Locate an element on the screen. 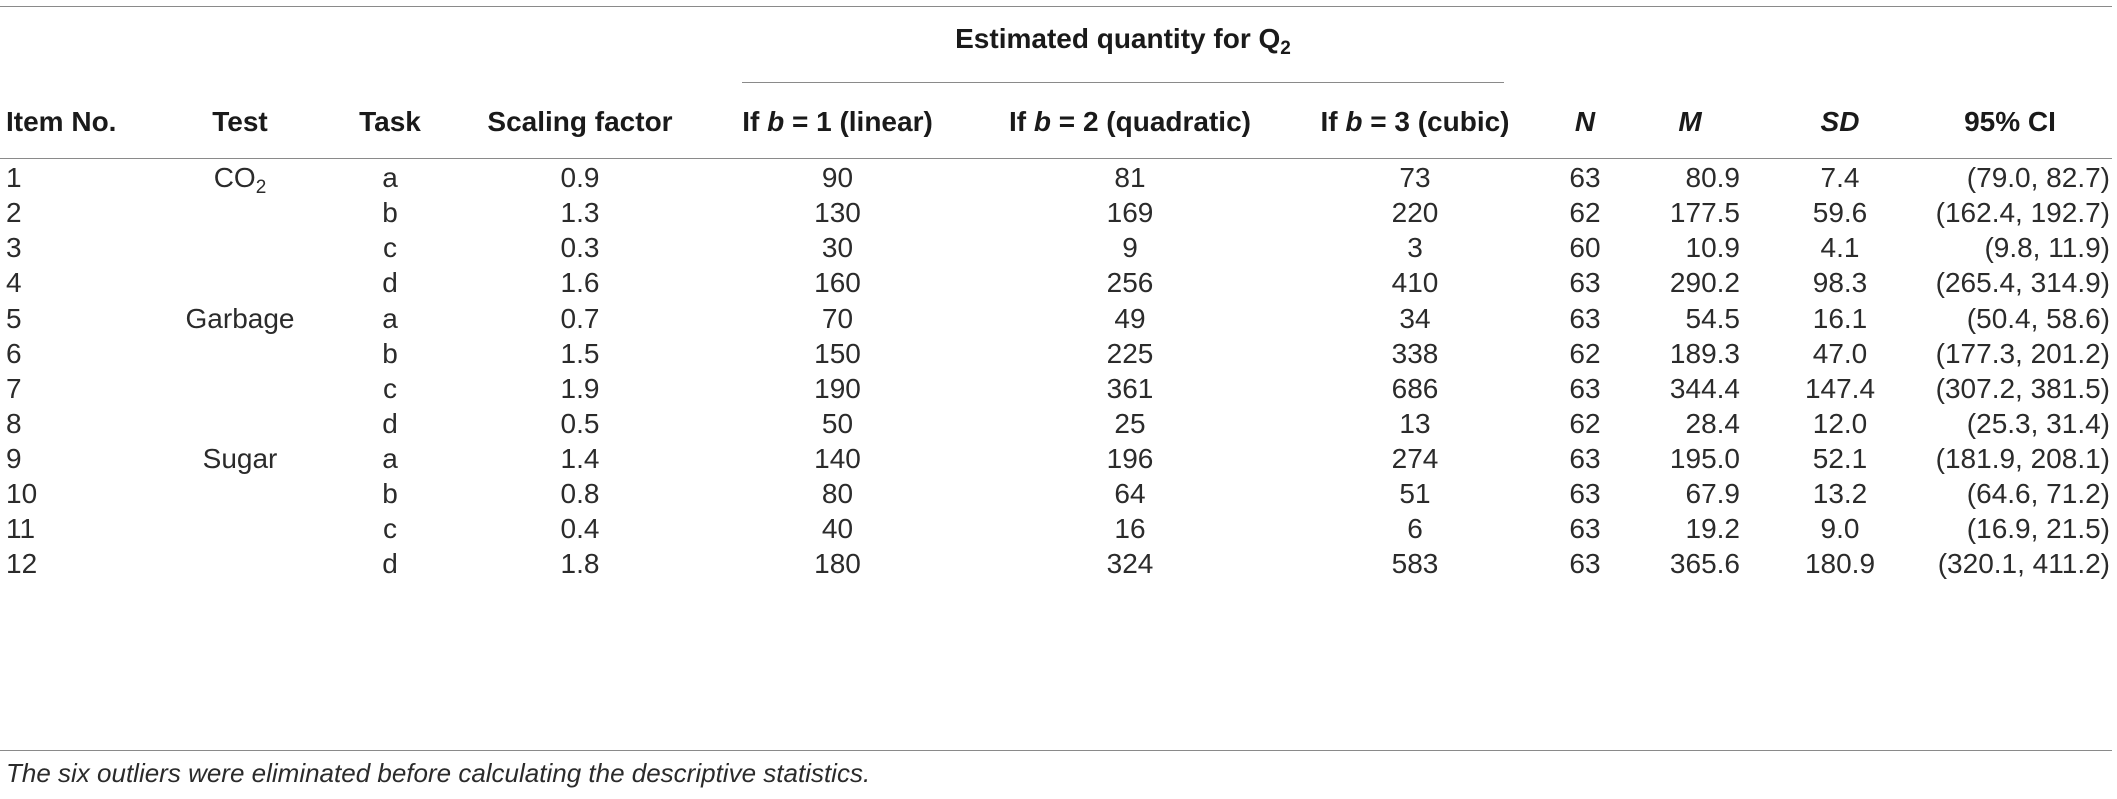  estimated-quantity-span-header: Estimated quantity for Q2 is located at coordinates (1123, 40).